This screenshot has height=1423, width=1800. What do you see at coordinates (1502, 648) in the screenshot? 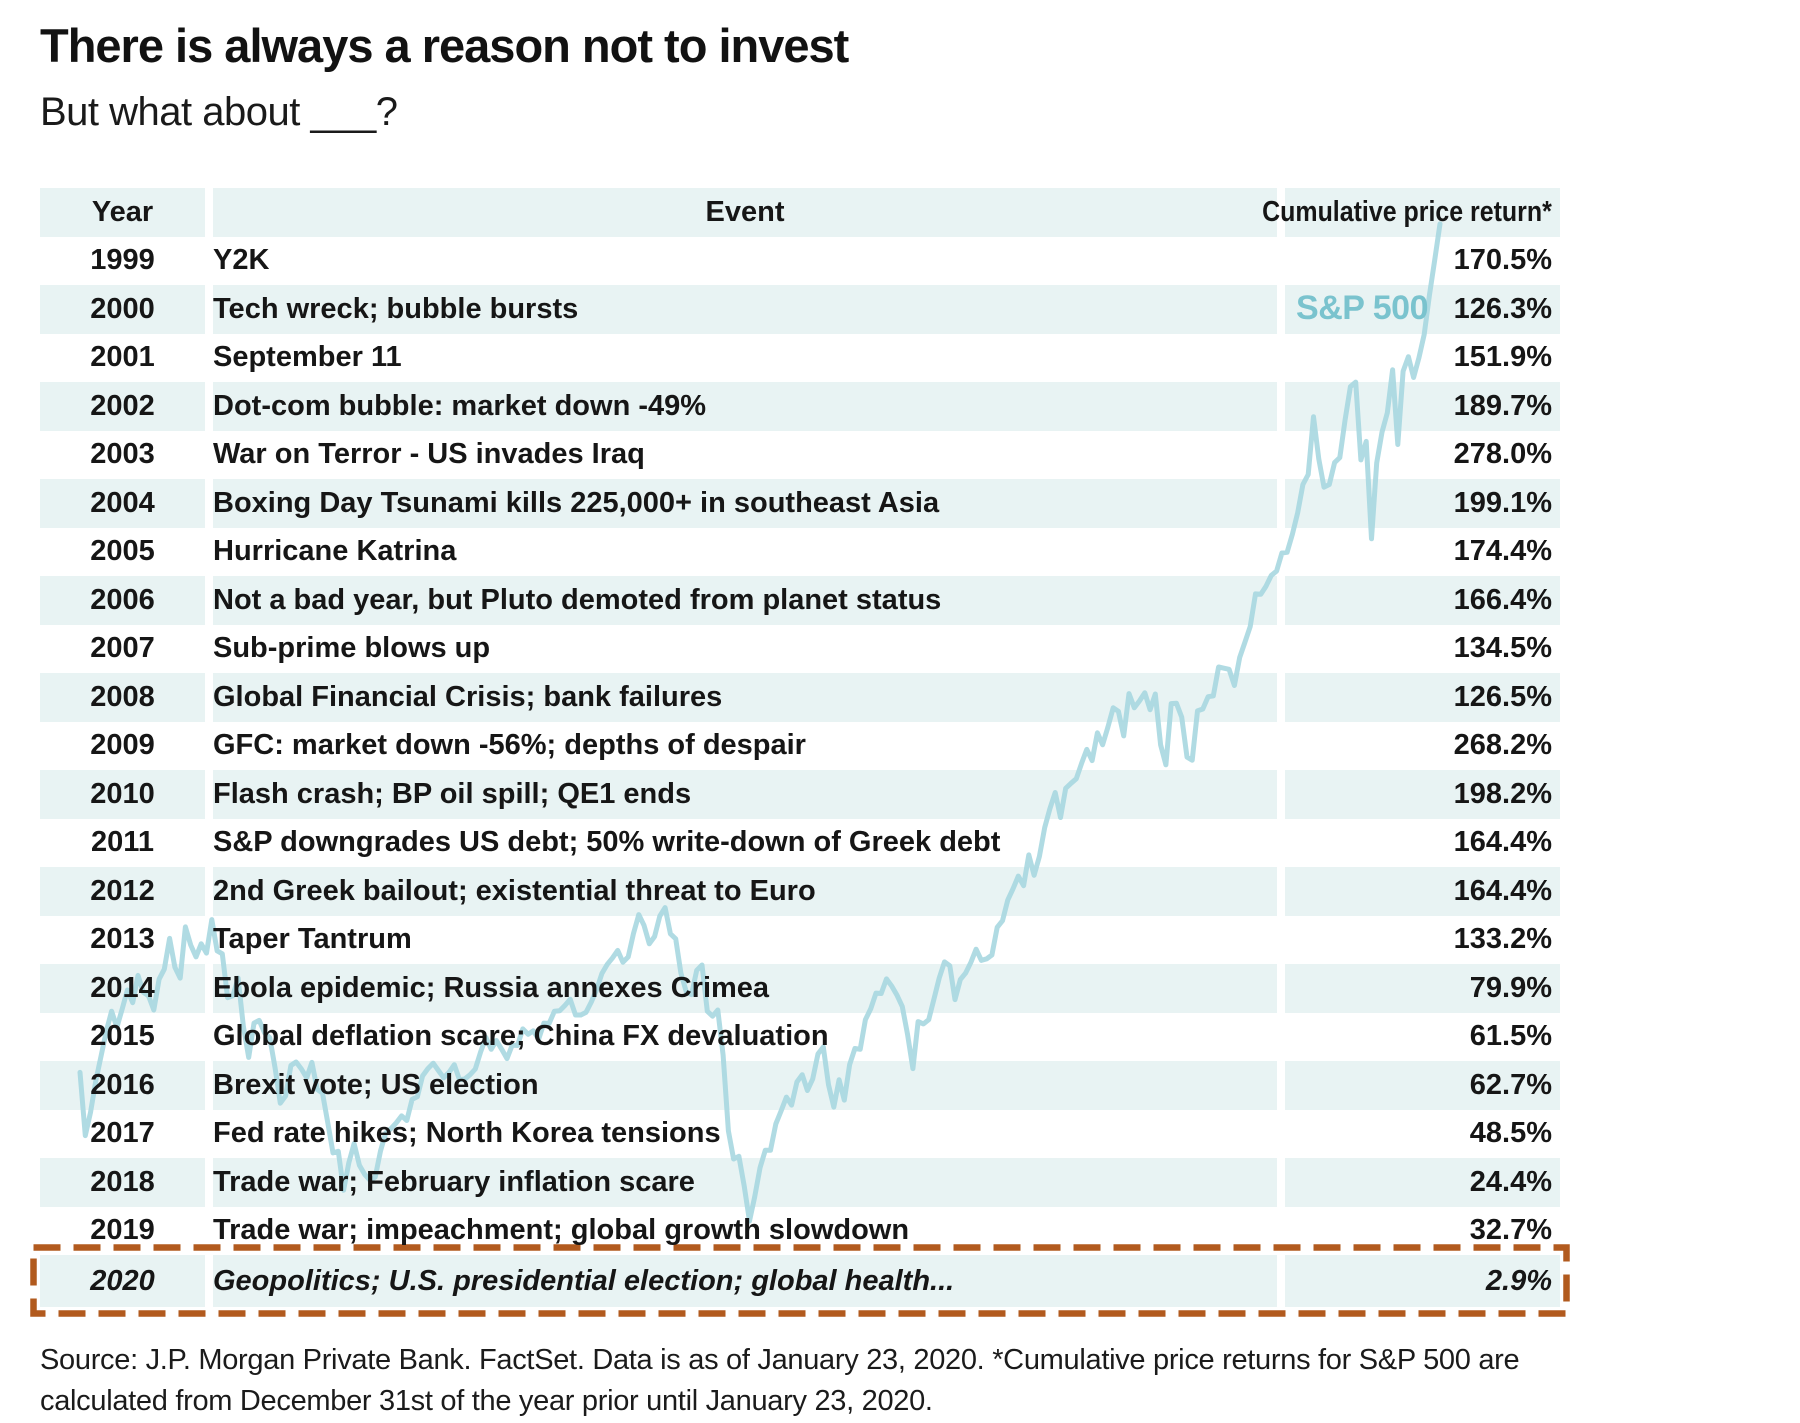
I see `return-cell: 134.5%` at bounding box center [1502, 648].